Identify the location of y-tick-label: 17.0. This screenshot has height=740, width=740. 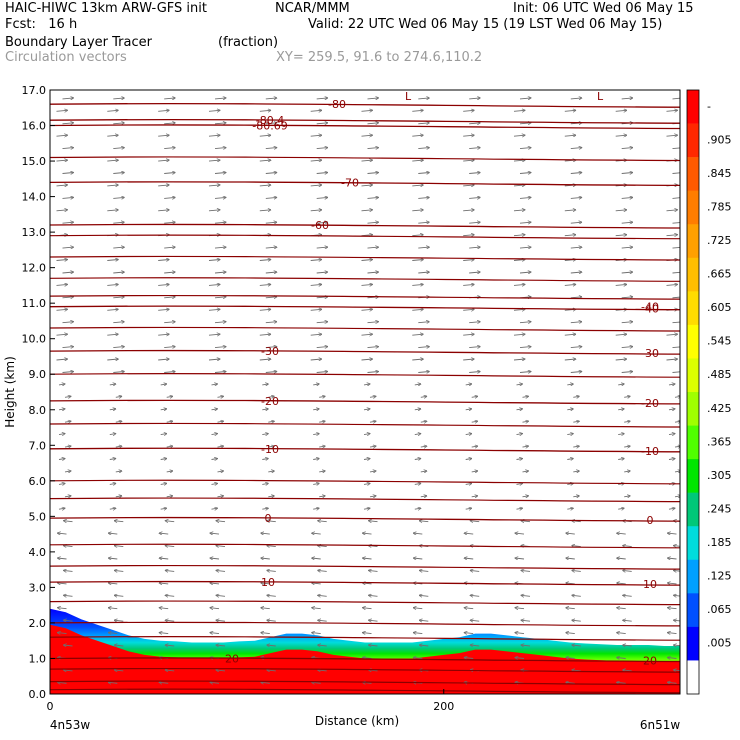
(34, 90).